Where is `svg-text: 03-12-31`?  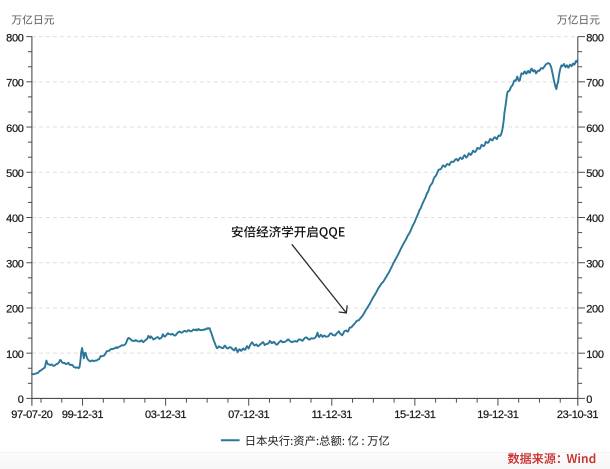 svg-text: 03-12-31 is located at coordinates (165, 415).